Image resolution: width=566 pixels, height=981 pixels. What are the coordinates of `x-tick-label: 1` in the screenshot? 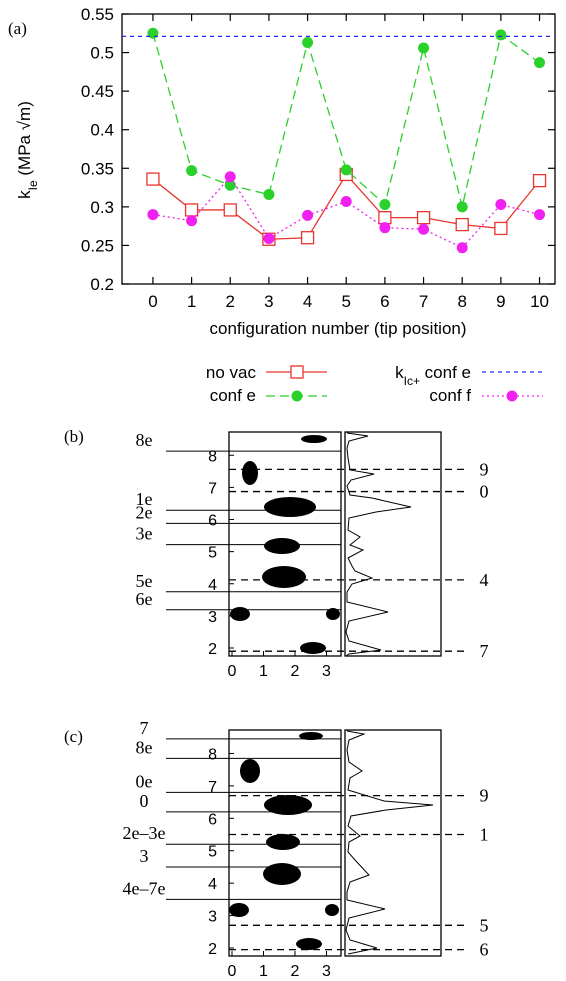 It's located at (191, 301).